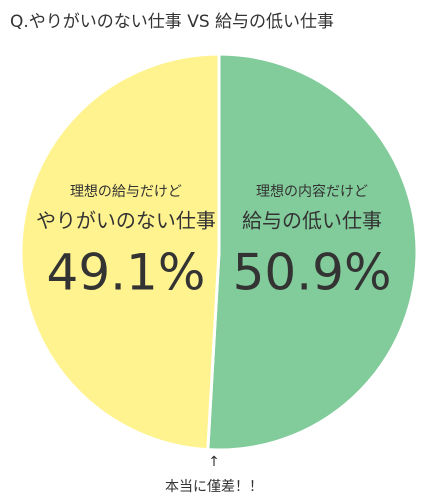 The height and width of the screenshot is (500, 445). What do you see at coordinates (126, 273) in the screenshot?
I see `value-label: 49.1%` at bounding box center [126, 273].